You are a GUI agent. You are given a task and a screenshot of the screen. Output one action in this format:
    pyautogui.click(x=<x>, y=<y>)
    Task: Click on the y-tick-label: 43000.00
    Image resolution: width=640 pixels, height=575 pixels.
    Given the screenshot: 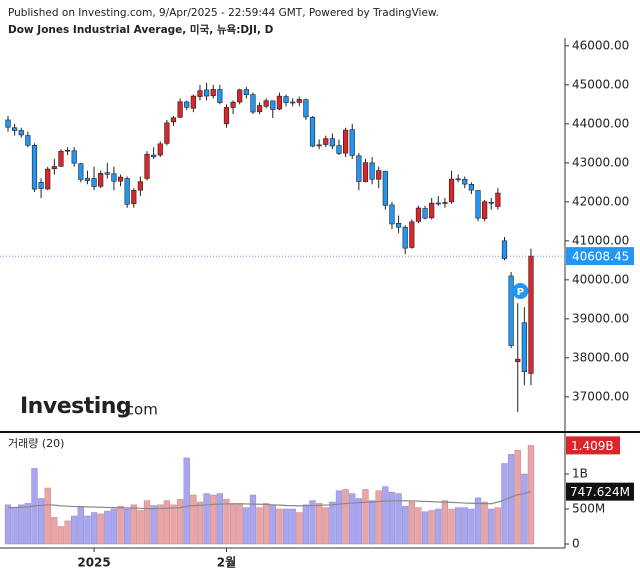 What is the action you would take?
    pyautogui.click(x=600, y=162)
    